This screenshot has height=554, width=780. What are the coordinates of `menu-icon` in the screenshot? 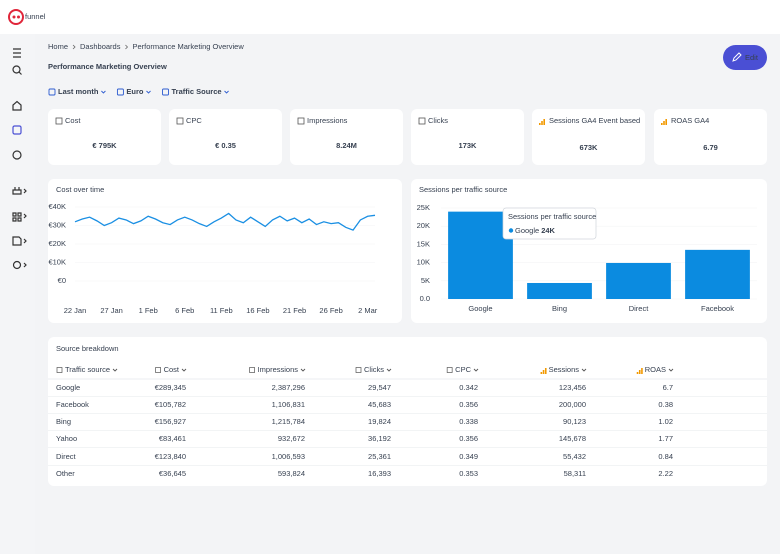 It's located at (17, 53).